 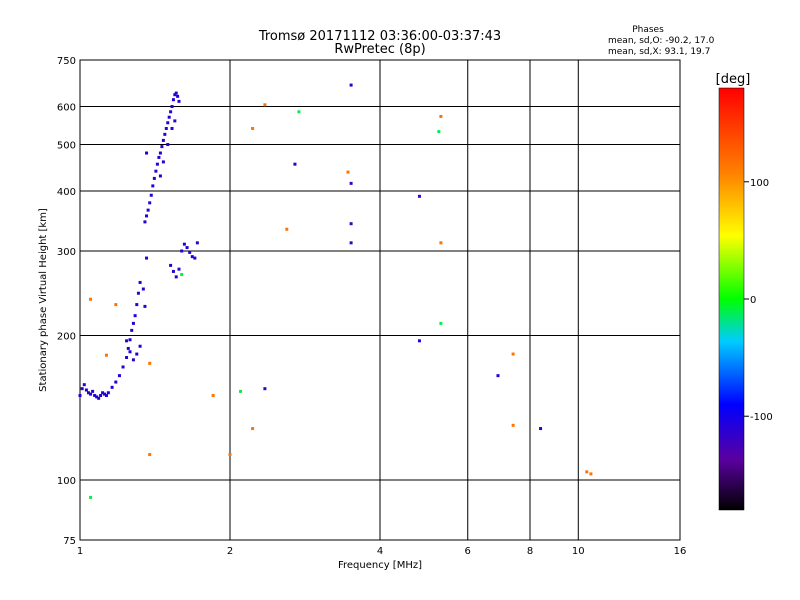 I want to click on chart-title: Tromsø 20171112 03:36:00-03:37:43, so click(x=379, y=36).